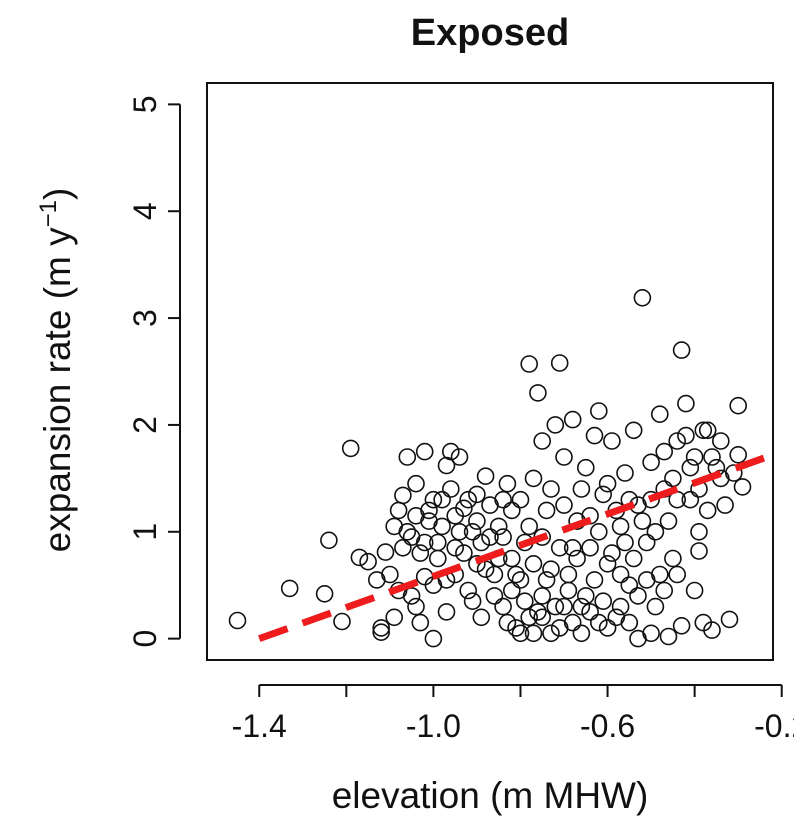 The height and width of the screenshot is (822, 794). I want to click on chart-title: Exposed, so click(490, 33).